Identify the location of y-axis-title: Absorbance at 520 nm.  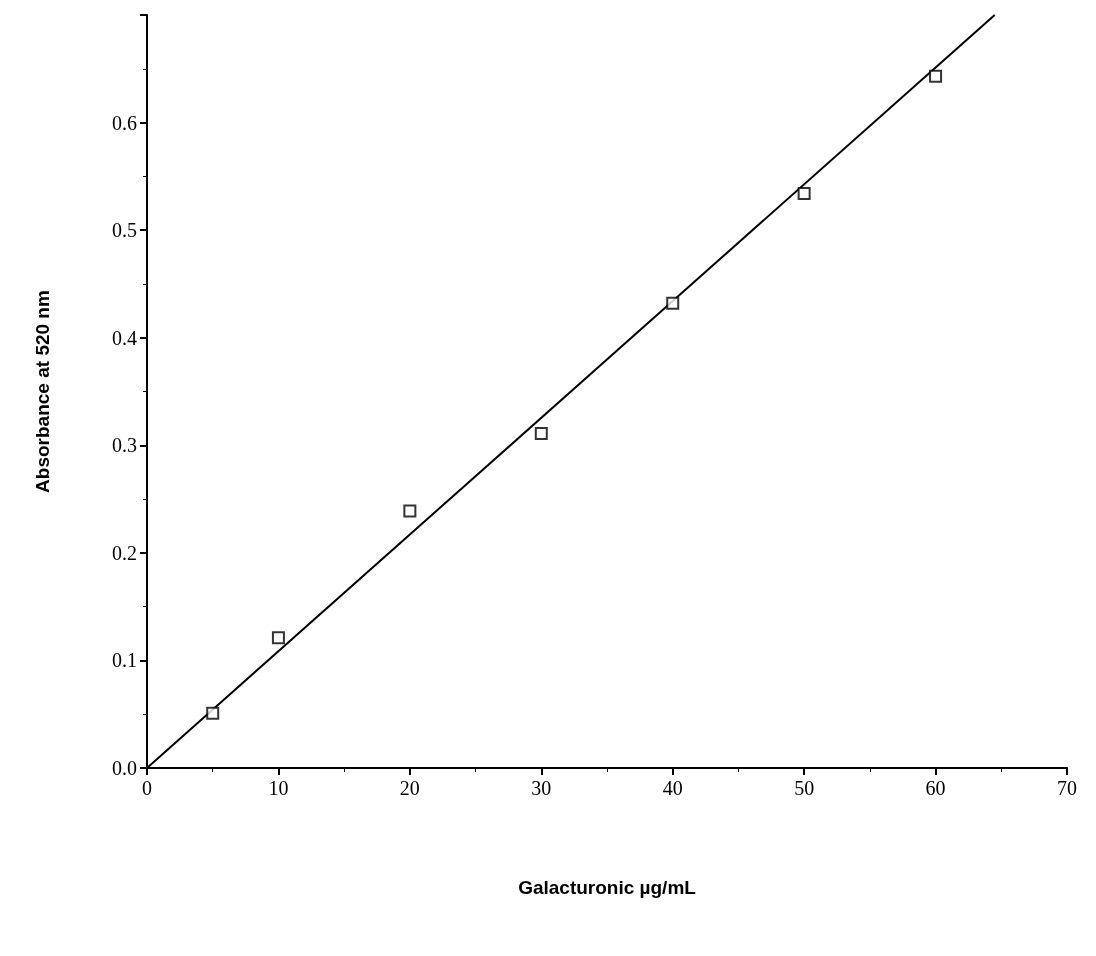
(42, 391).